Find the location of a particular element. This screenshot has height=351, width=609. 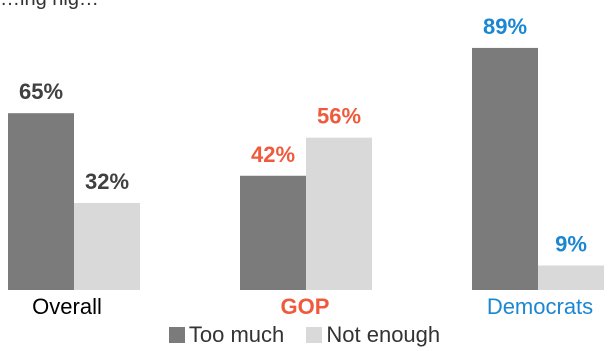

legend-item-too-much: Too much is located at coordinates (226, 335).